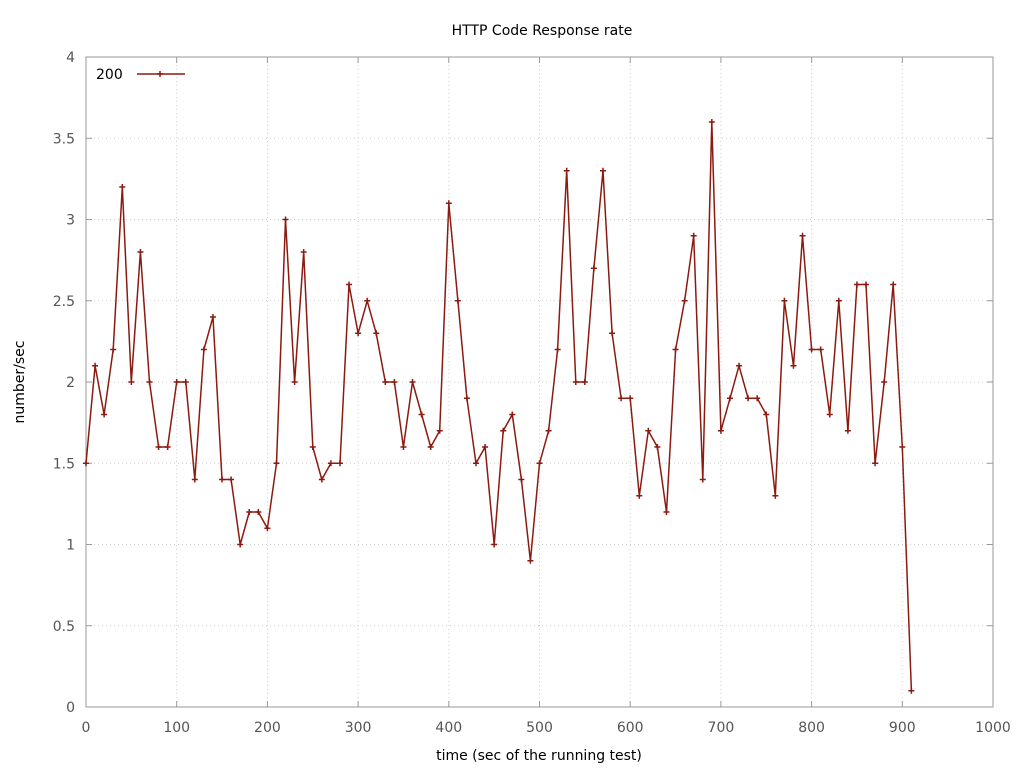 Image resolution: width=1024 pixels, height=768 pixels. Describe the element at coordinates (358, 728) in the screenshot. I see `x-tick-label: 300` at that location.